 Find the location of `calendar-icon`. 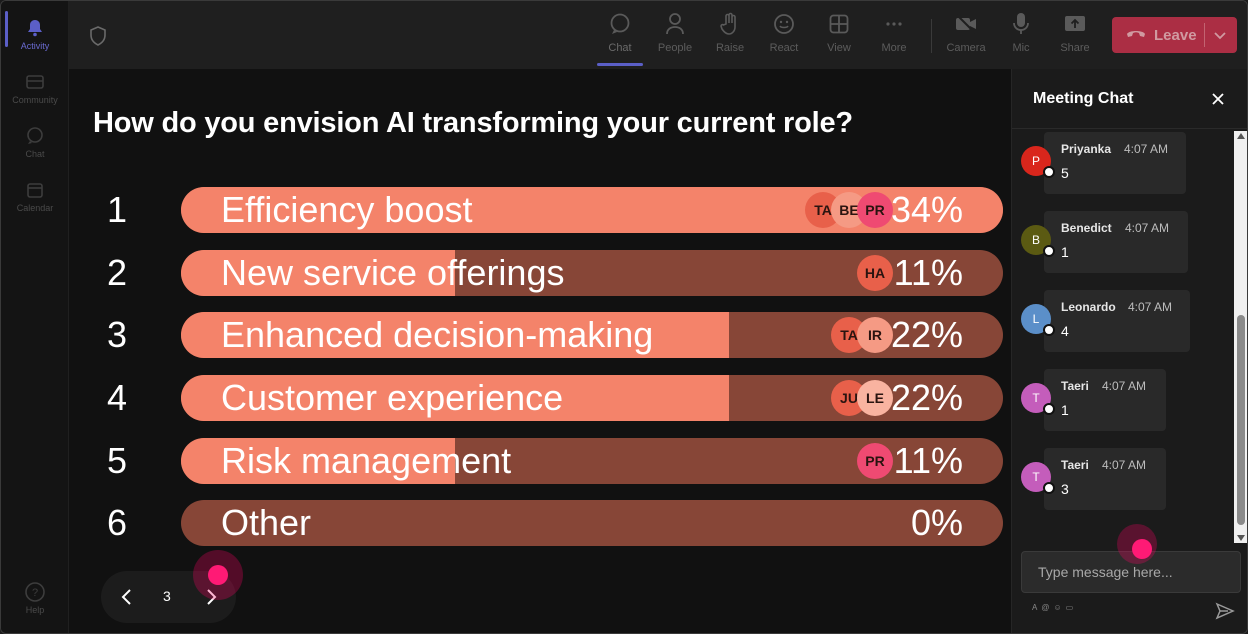

calendar-icon is located at coordinates (35, 190).